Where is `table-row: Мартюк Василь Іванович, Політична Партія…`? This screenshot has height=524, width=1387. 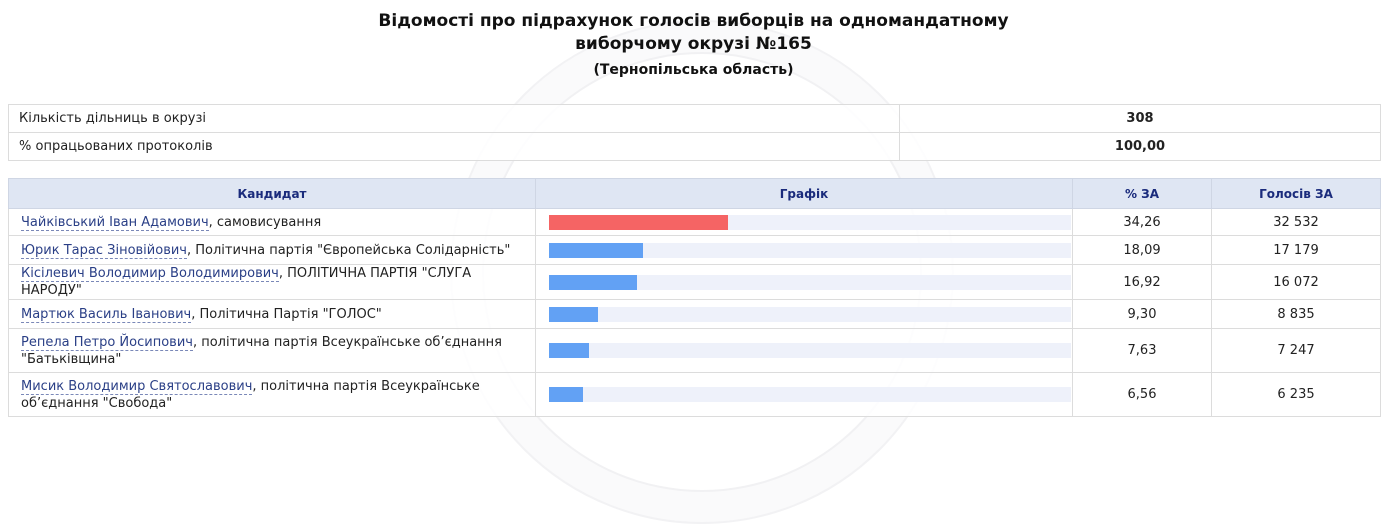 table-row: Мартюк Василь Іванович, Політична Партія… is located at coordinates (694, 314).